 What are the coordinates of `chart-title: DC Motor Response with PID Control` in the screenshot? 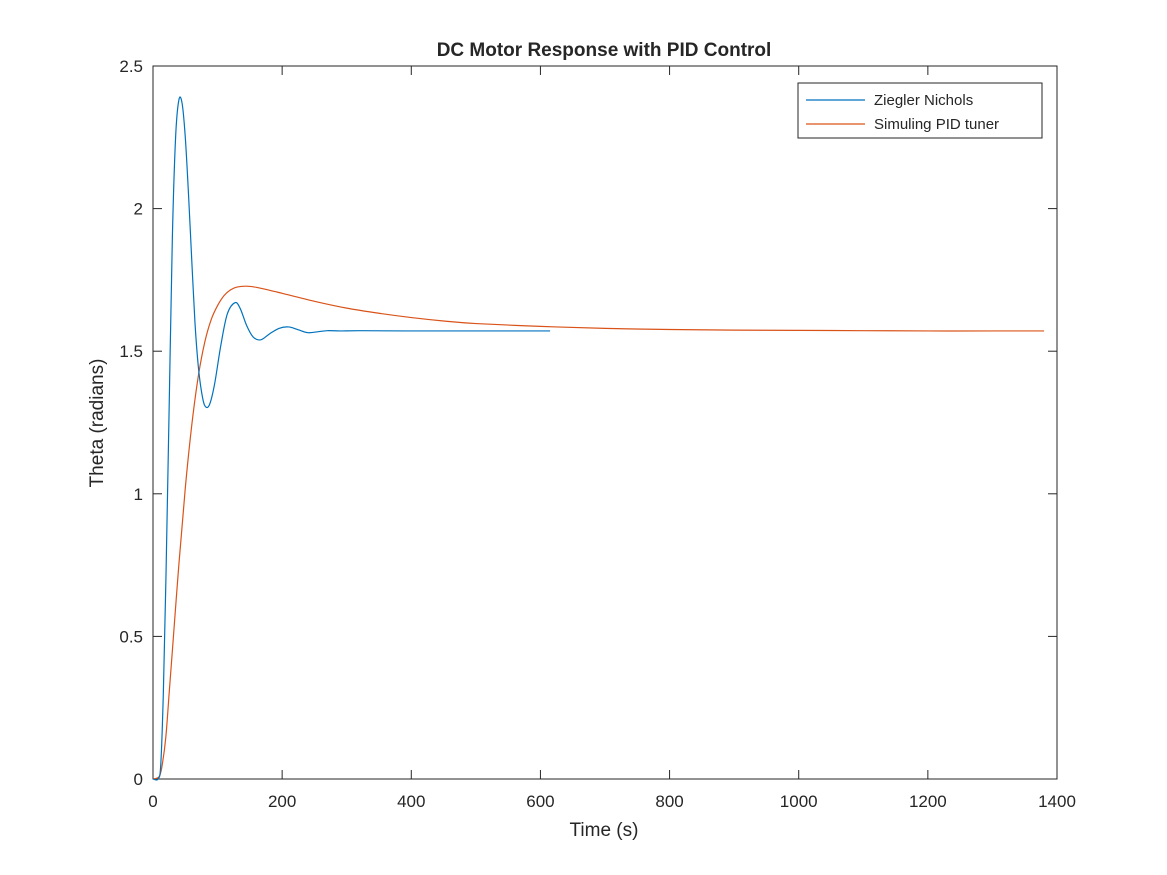 It's located at (604, 50).